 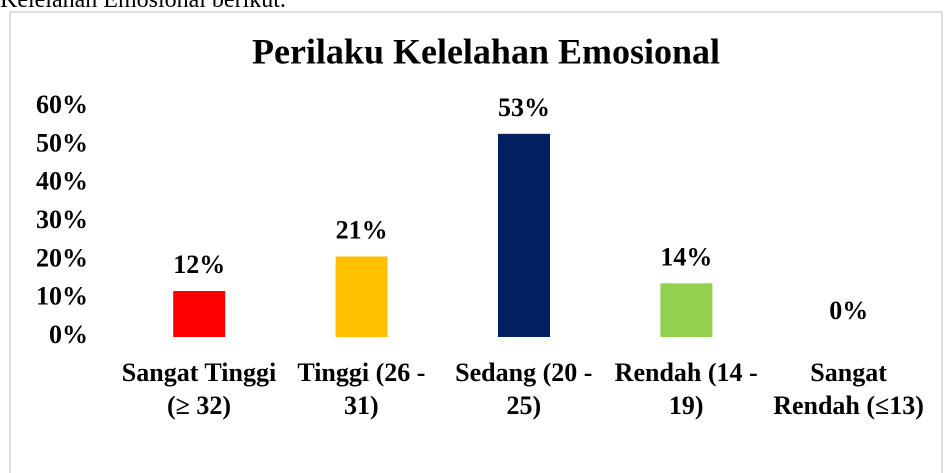 I want to click on data-label: 0%, so click(x=848, y=310).